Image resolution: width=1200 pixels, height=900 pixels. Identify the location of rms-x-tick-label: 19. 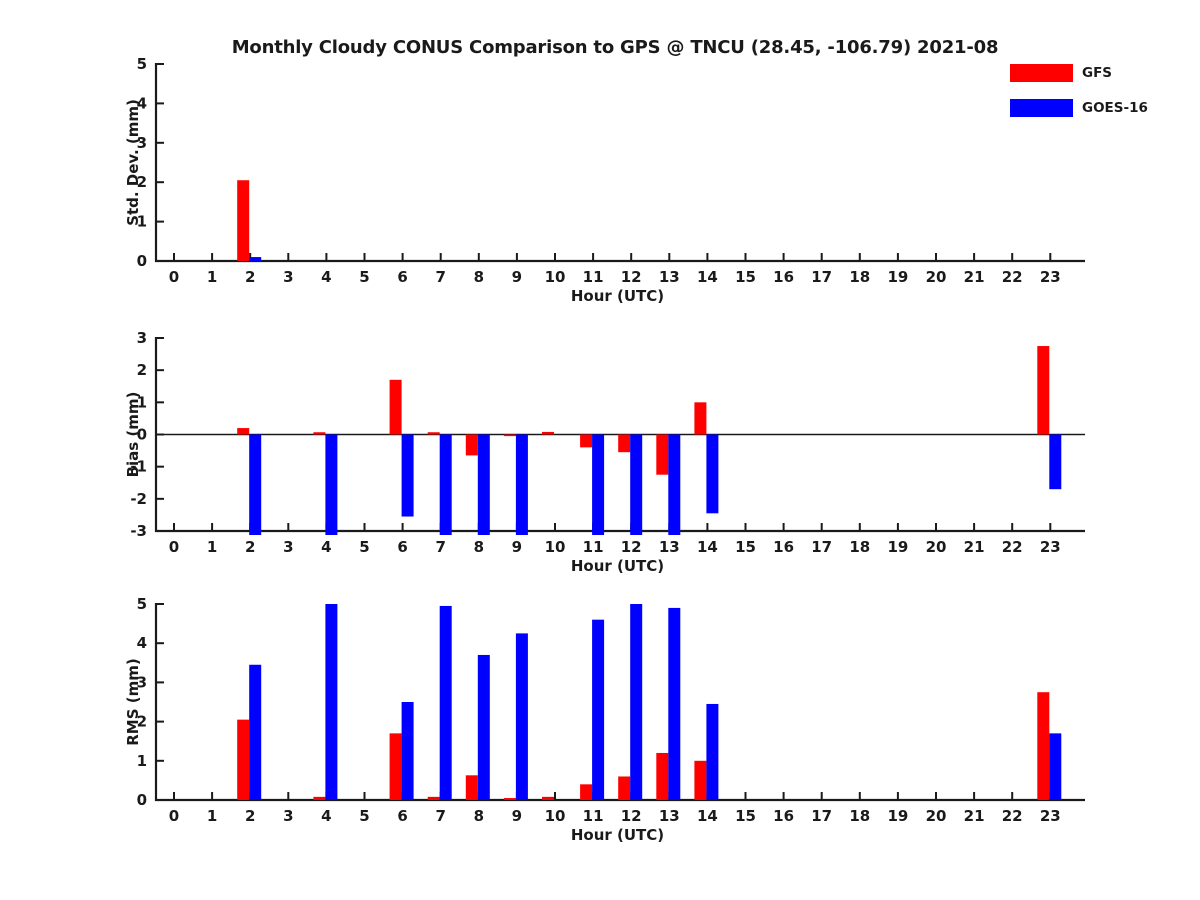
(897, 816).